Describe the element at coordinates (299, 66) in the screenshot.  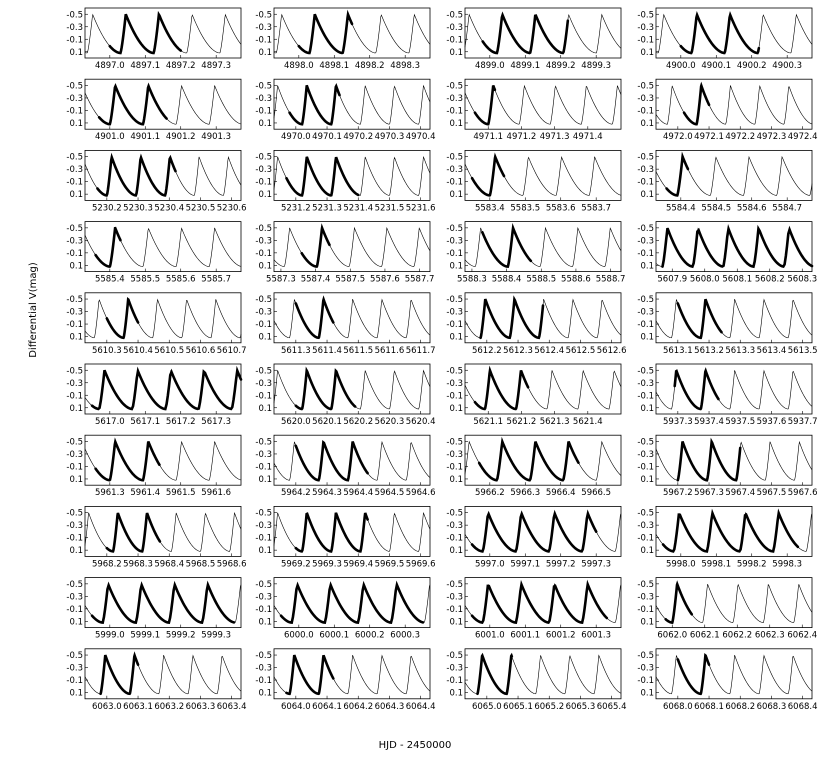
I see `x-tick-label: 4898.0` at that location.